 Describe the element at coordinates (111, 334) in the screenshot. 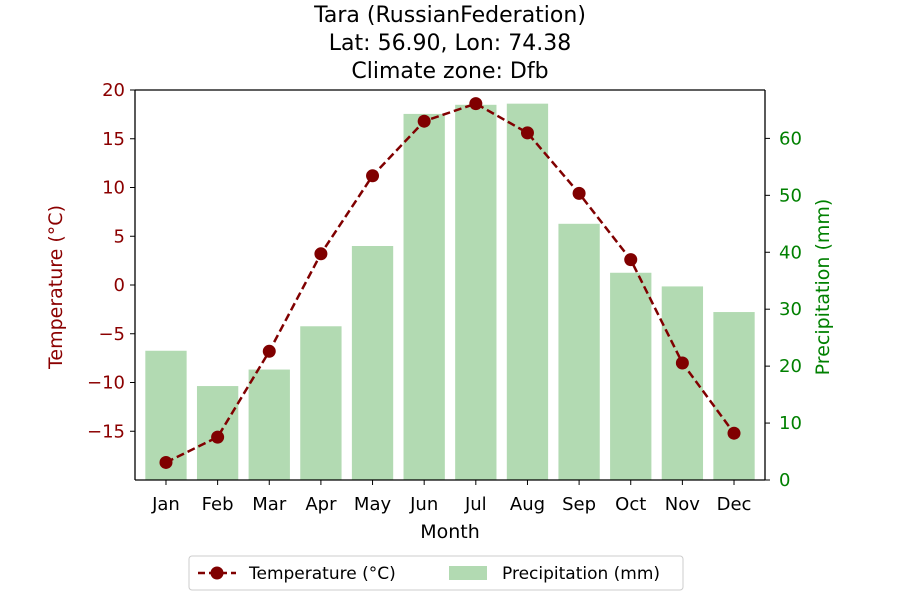

I see `y-left-tick-label: −5` at that location.